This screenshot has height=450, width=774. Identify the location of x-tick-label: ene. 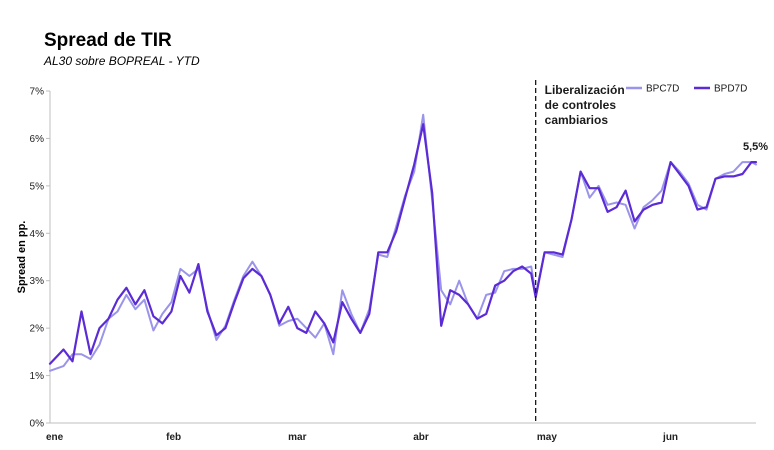
(55, 437).